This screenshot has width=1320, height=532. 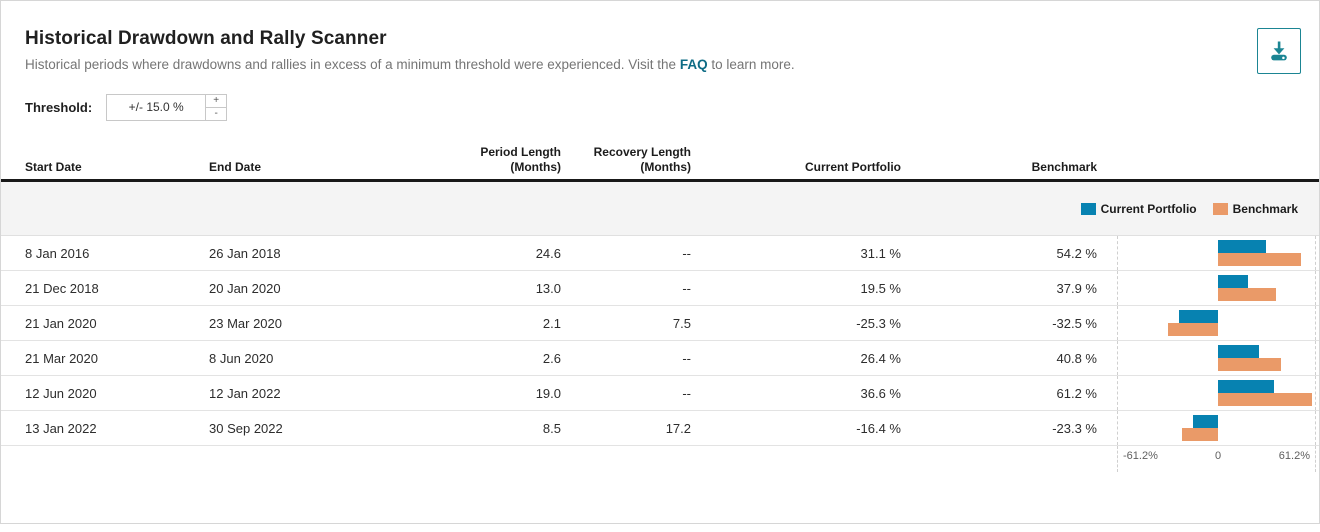 What do you see at coordinates (880, 393) in the screenshot?
I see `current-portfolio-cell: 36.6 %` at bounding box center [880, 393].